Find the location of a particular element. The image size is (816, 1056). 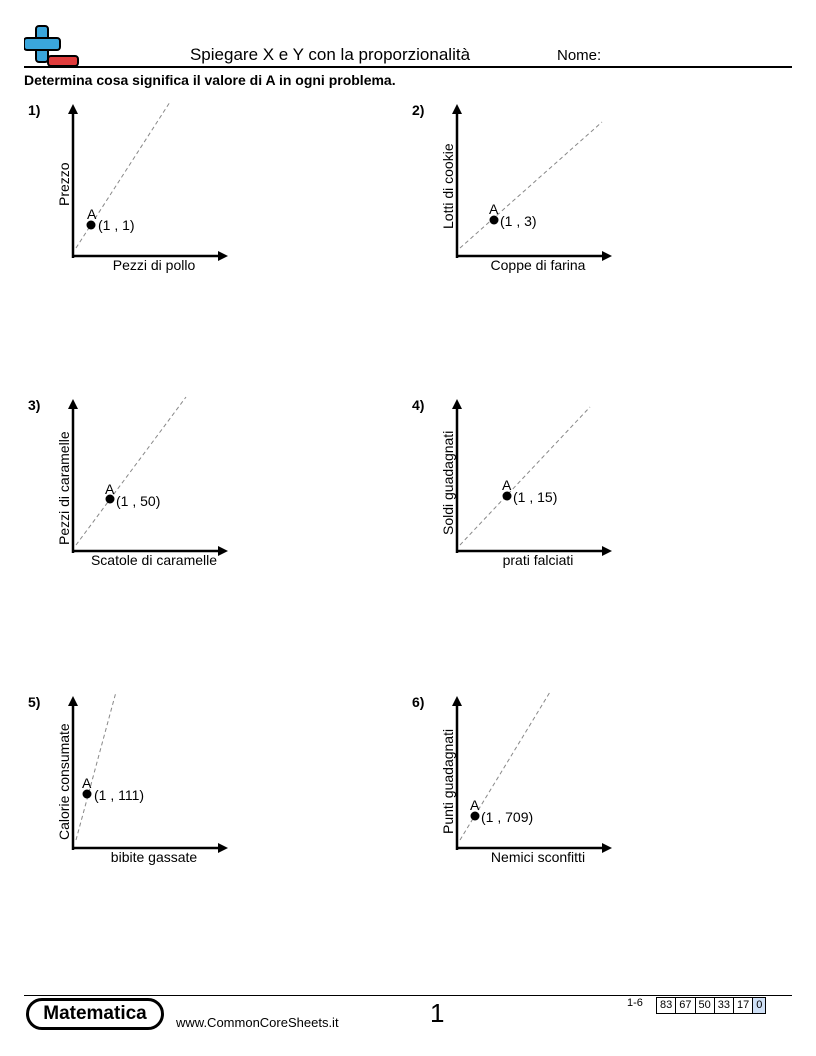

brand-badge: Matematica is located at coordinates (95, 1014).